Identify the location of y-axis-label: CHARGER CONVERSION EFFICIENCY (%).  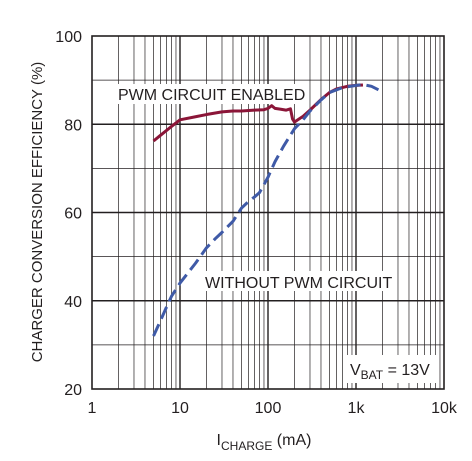
(37, 212).